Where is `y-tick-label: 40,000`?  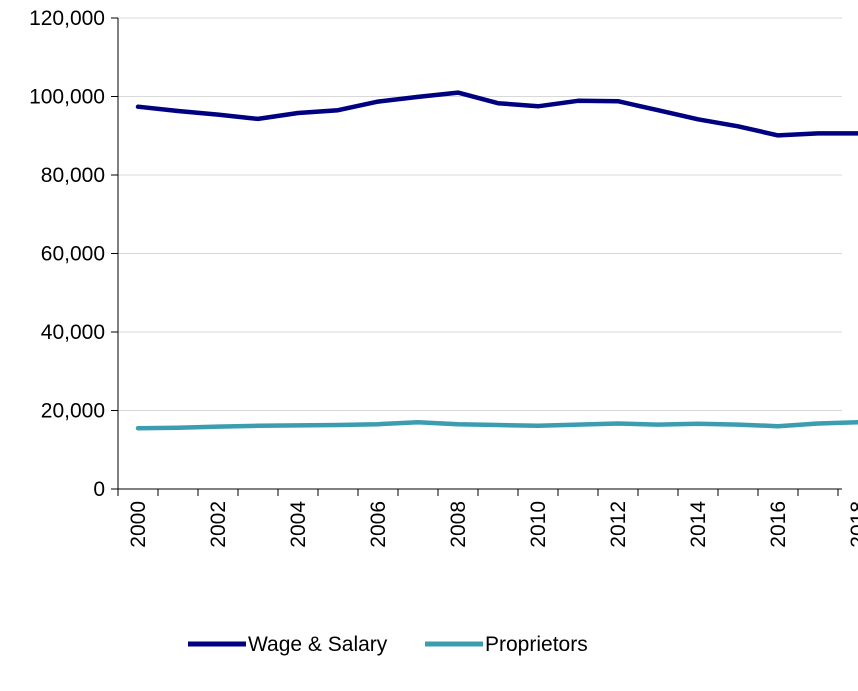 y-tick-label: 40,000 is located at coordinates (73, 332).